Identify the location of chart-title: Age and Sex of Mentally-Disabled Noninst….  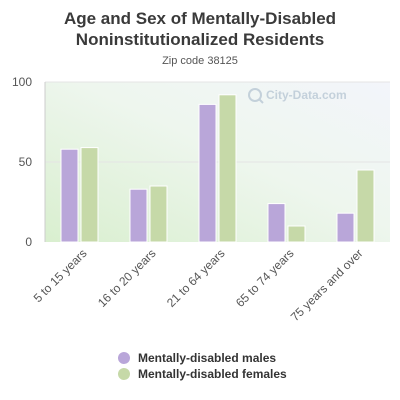
(200, 29).